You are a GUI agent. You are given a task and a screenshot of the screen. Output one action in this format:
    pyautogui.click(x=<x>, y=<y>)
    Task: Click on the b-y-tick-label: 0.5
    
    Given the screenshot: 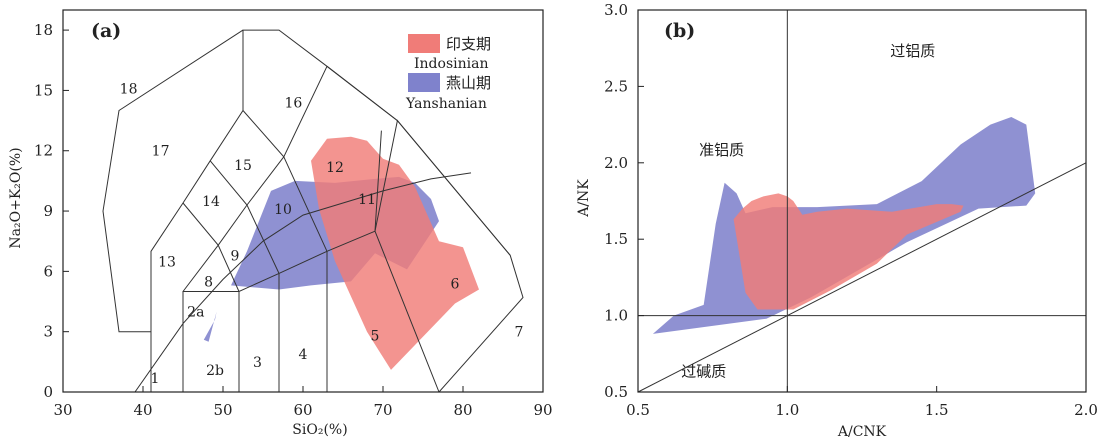 What is the action you would take?
    pyautogui.click(x=616, y=392)
    